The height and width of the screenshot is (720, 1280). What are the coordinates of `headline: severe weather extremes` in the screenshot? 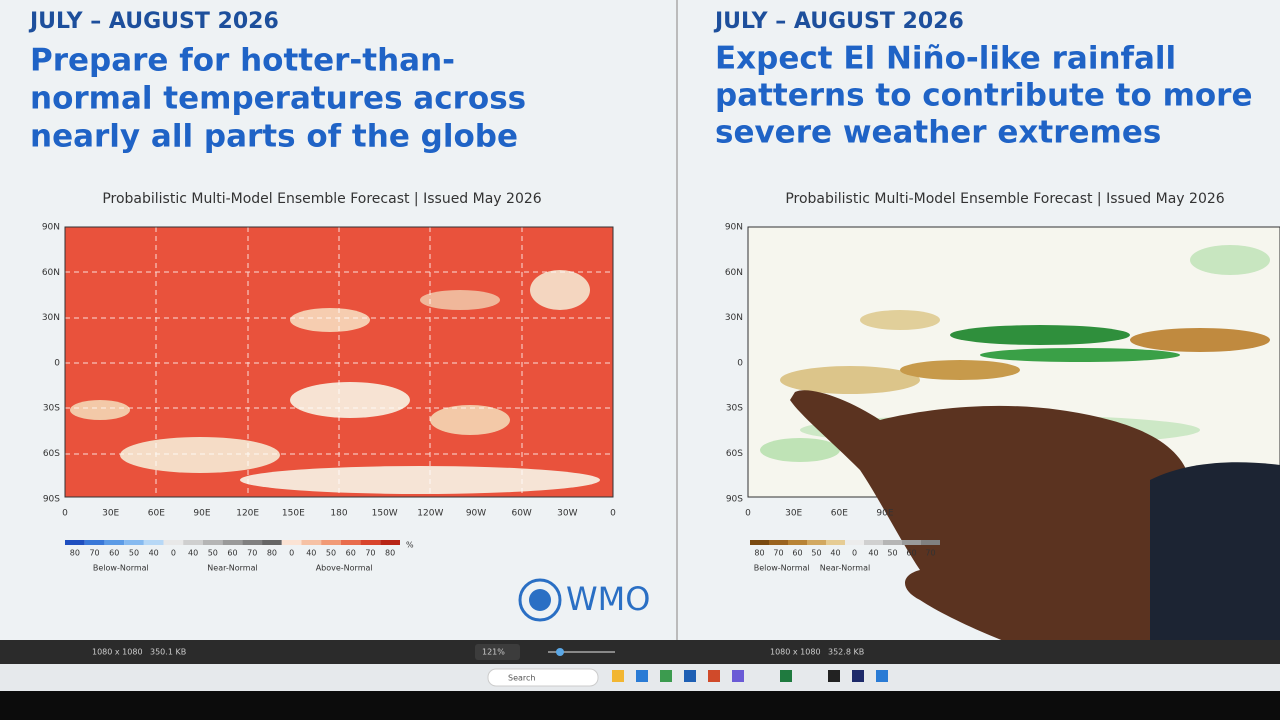 It's located at (938, 133).